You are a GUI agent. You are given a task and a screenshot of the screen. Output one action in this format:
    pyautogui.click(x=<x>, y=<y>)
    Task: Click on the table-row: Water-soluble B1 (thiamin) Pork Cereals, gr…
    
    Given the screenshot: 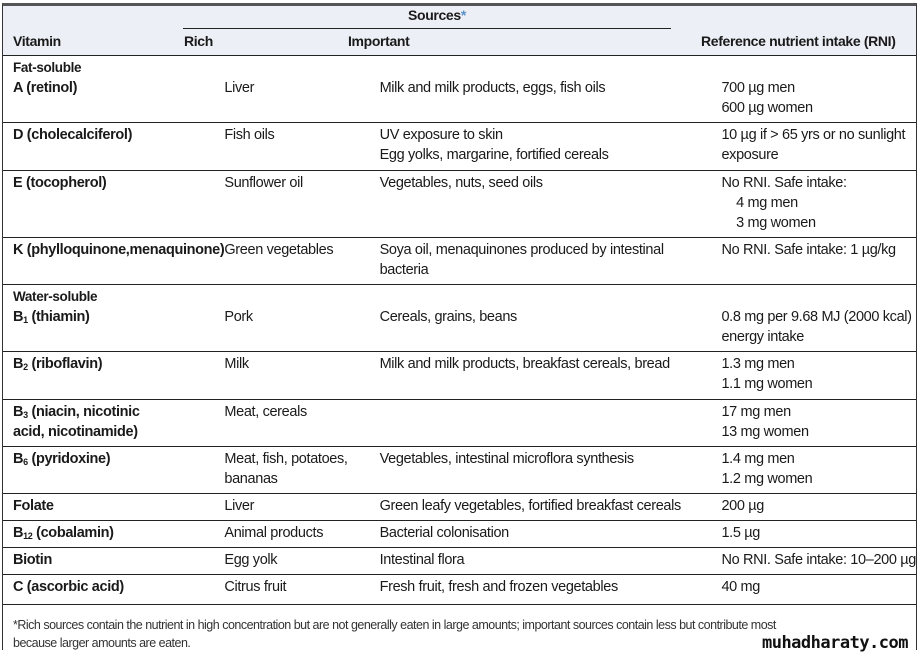 What is the action you would take?
    pyautogui.click(x=459, y=318)
    